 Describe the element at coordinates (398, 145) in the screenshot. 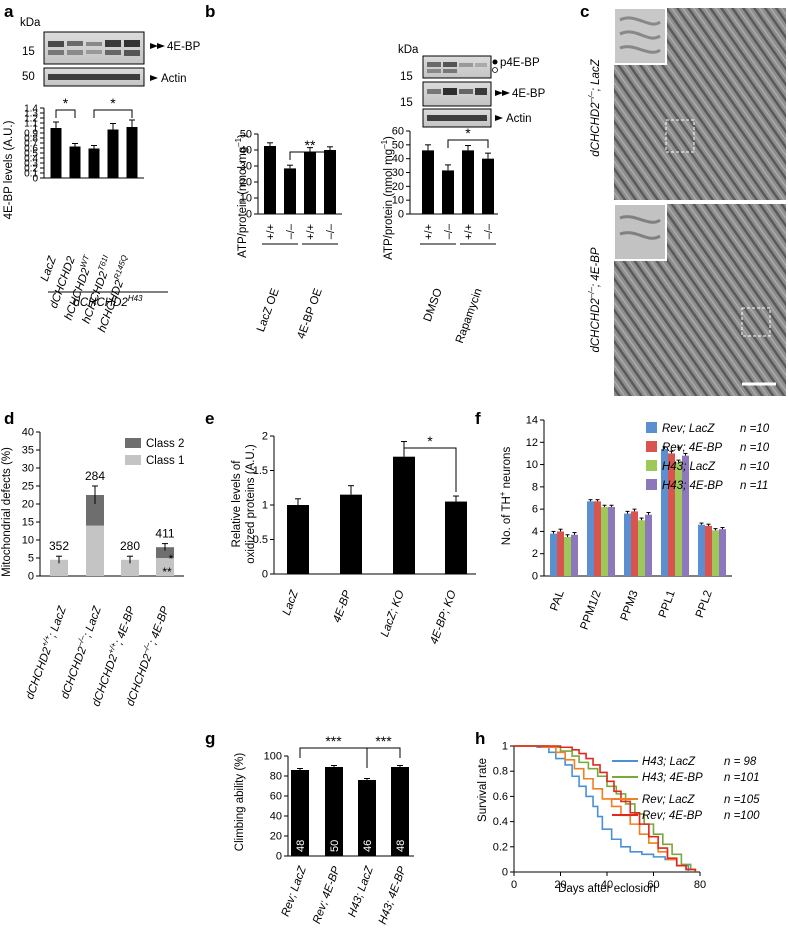

I see `panel-b-right-ytick-label-5: 50` at that location.